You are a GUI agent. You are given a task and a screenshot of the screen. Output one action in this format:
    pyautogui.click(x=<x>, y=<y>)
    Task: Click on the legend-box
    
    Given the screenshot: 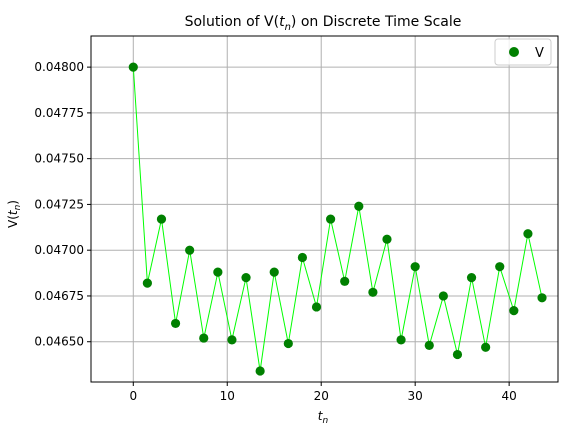 What is the action you would take?
    pyautogui.click(x=523, y=52)
    